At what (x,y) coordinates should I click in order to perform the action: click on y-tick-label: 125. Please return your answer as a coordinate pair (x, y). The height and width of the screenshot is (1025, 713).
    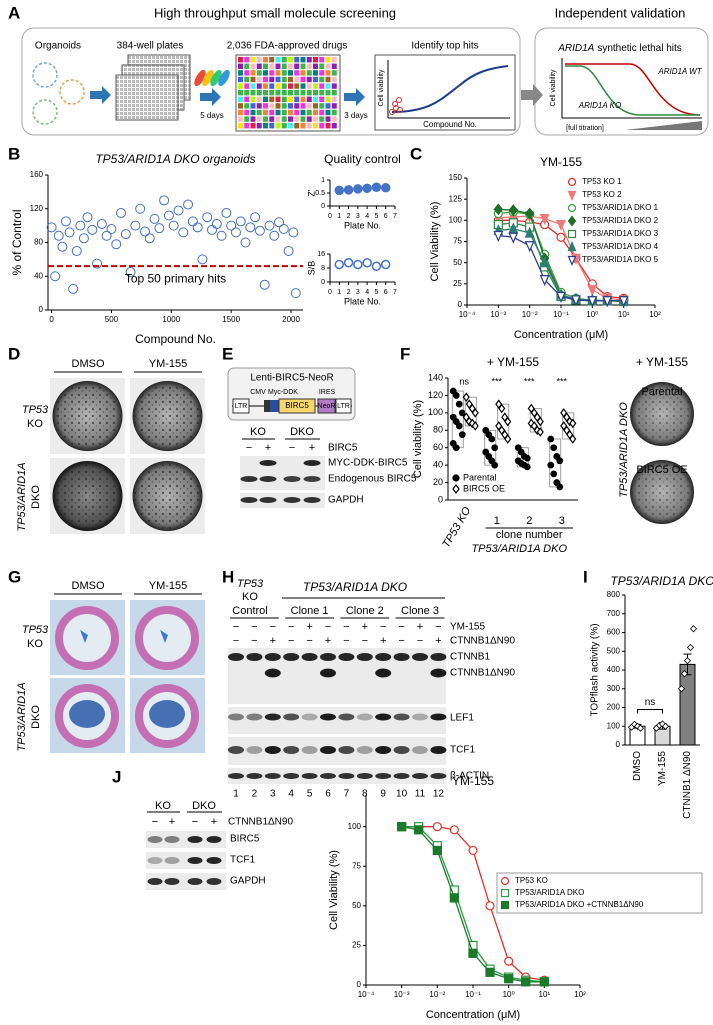
    Looking at the image, I should click on (456, 198).